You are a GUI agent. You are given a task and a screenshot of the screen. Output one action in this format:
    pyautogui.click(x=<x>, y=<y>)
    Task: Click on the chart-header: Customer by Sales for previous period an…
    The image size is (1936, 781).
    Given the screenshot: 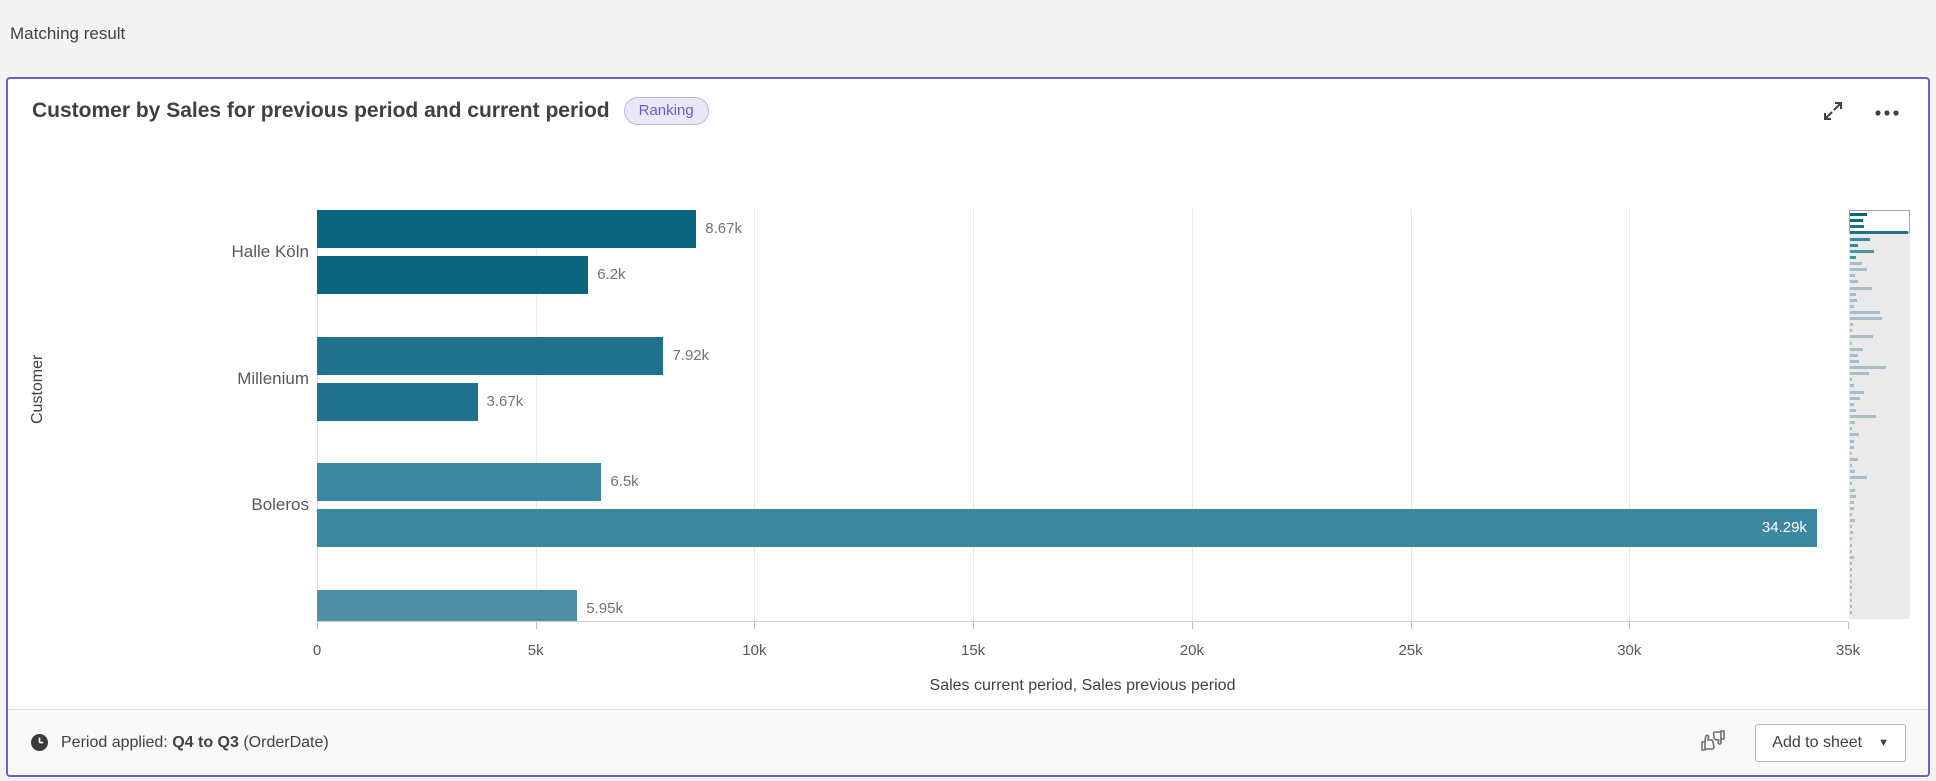 What is the action you would take?
    pyautogui.click(x=370, y=111)
    